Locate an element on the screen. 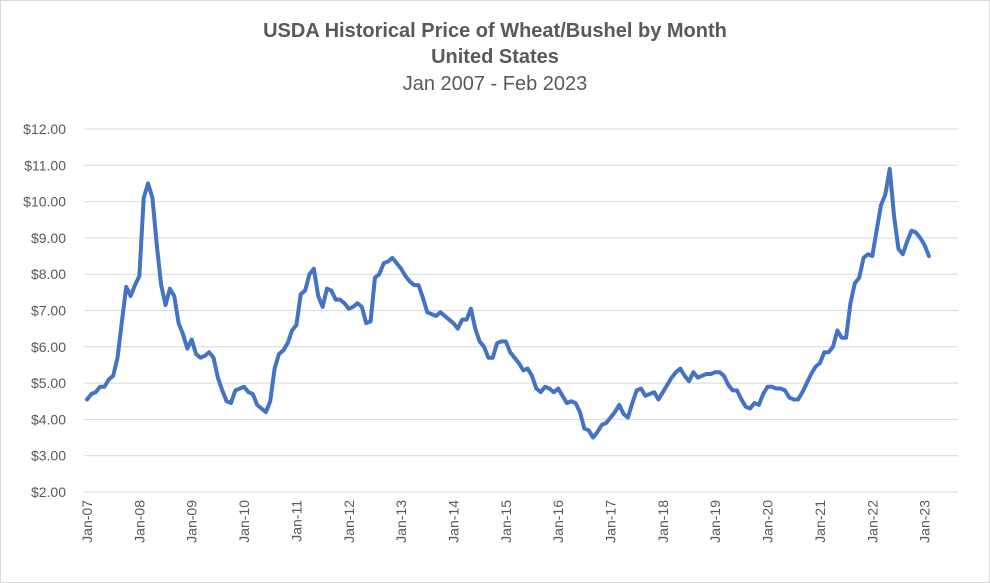 This screenshot has width=990, height=583. x-tick-label: Jan-12 is located at coordinates (349, 521).